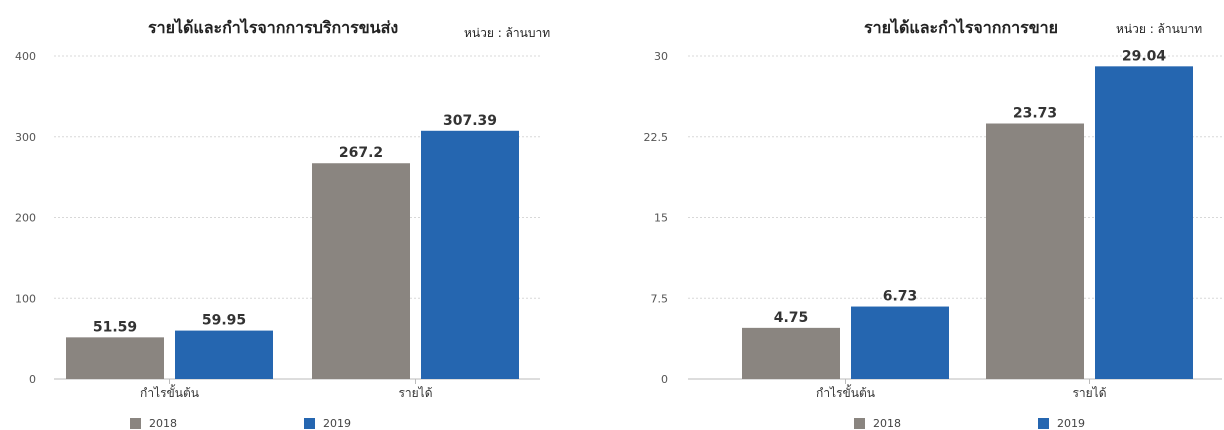 This screenshot has width=1224, height=430. What do you see at coordinates (660, 298) in the screenshot?
I see `y-tick-label: 7.5` at bounding box center [660, 298].